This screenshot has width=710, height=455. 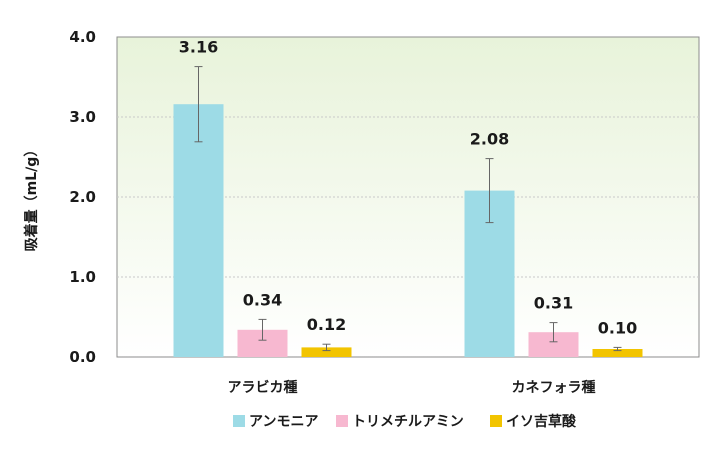 What do you see at coordinates (326, 324) in the screenshot?
I see `data-label: 0.12` at bounding box center [326, 324].